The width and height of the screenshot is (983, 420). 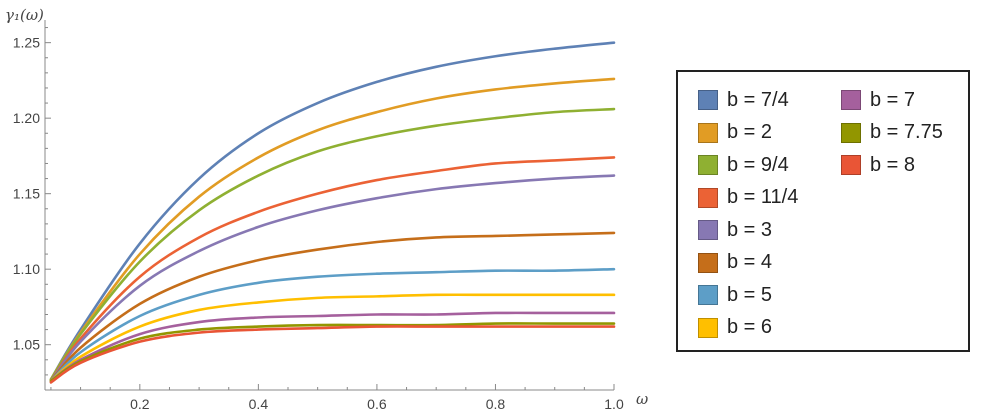 I want to click on x-tick-label: 0.2, so click(x=140, y=404).